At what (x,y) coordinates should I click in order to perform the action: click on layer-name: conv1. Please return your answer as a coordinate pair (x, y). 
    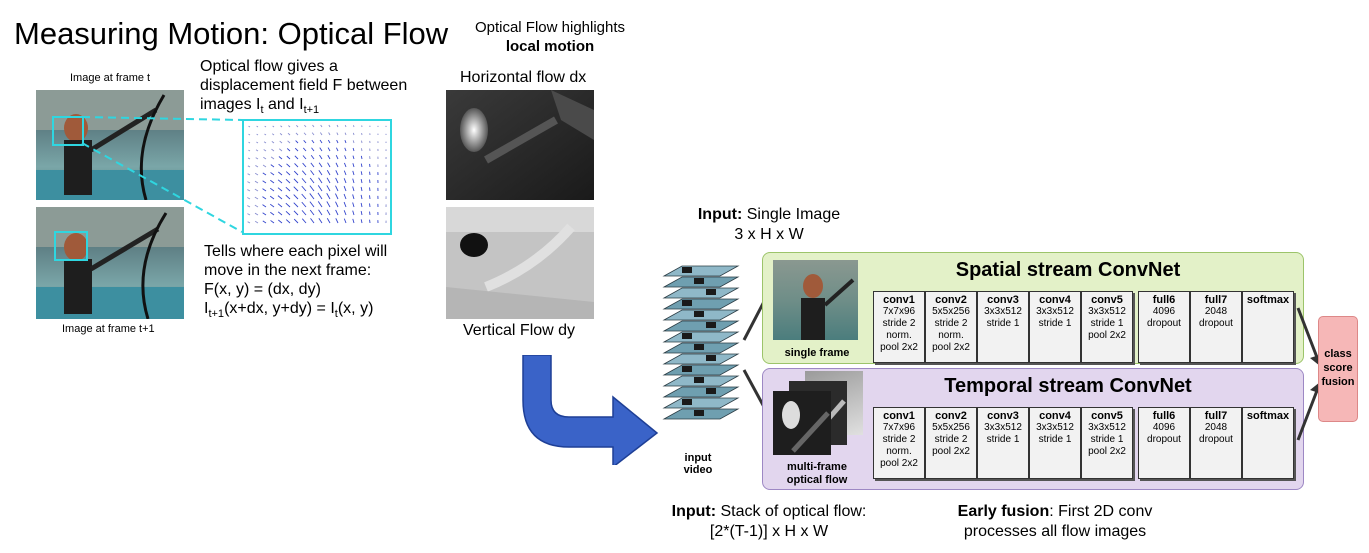
    Looking at the image, I should click on (899, 300).